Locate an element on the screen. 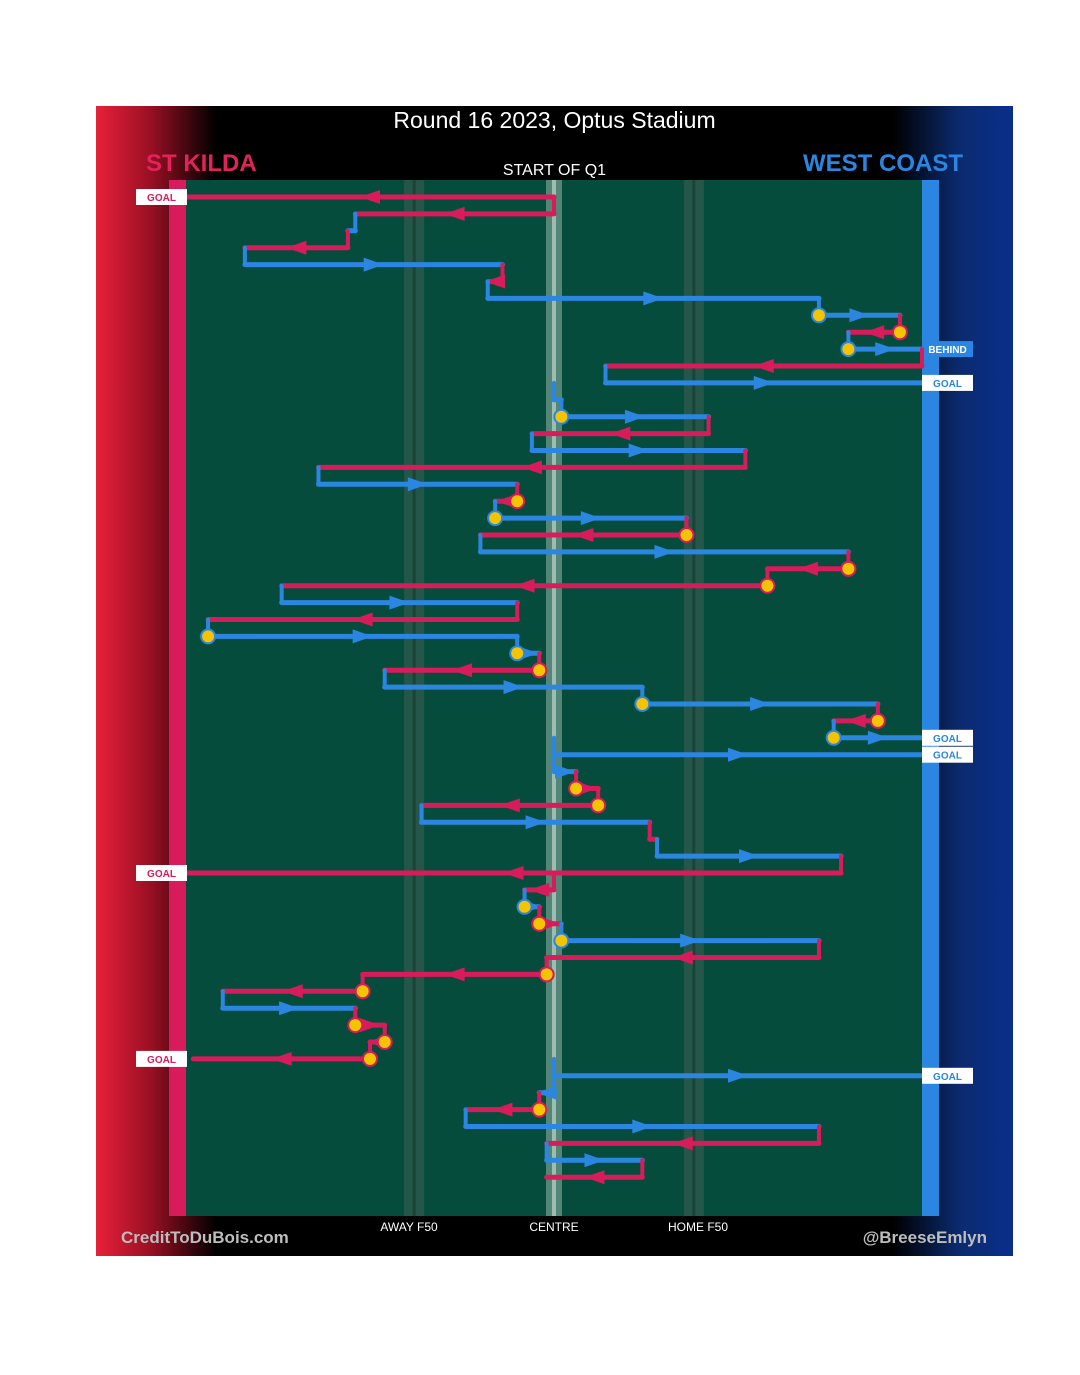 This screenshot has width=1080, height=1375. team-label-west-coast: WEST COAST is located at coordinates (883, 163).